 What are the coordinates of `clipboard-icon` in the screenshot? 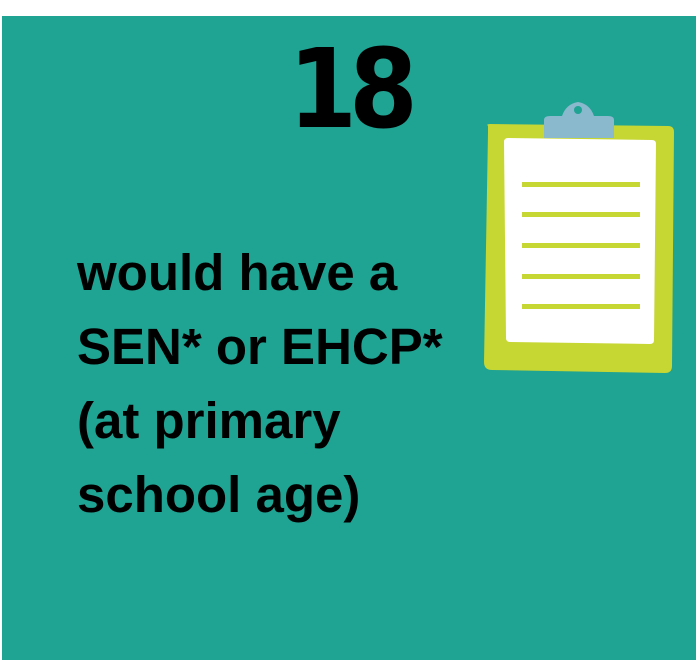 It's located at (579, 237).